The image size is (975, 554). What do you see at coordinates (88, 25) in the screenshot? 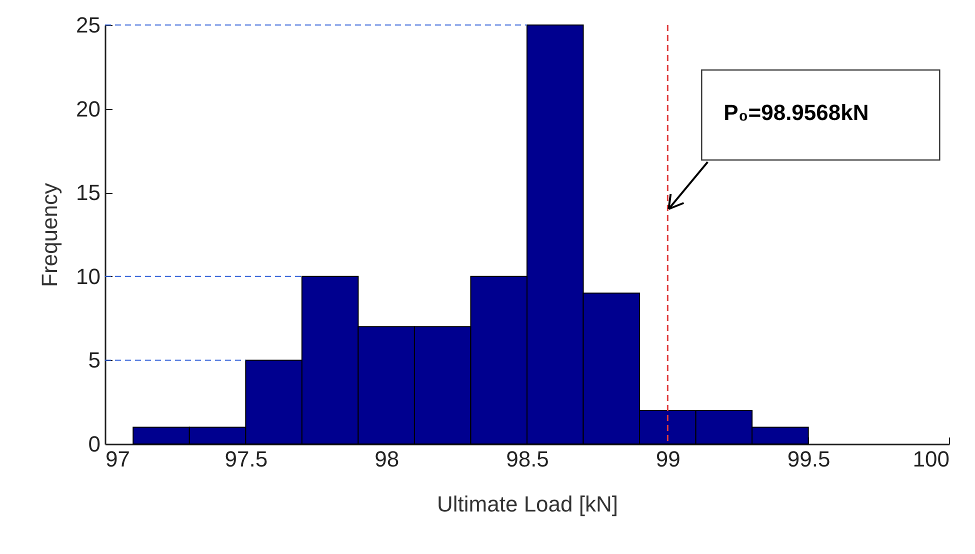
I see `y-tick-label: 25` at bounding box center [88, 25].